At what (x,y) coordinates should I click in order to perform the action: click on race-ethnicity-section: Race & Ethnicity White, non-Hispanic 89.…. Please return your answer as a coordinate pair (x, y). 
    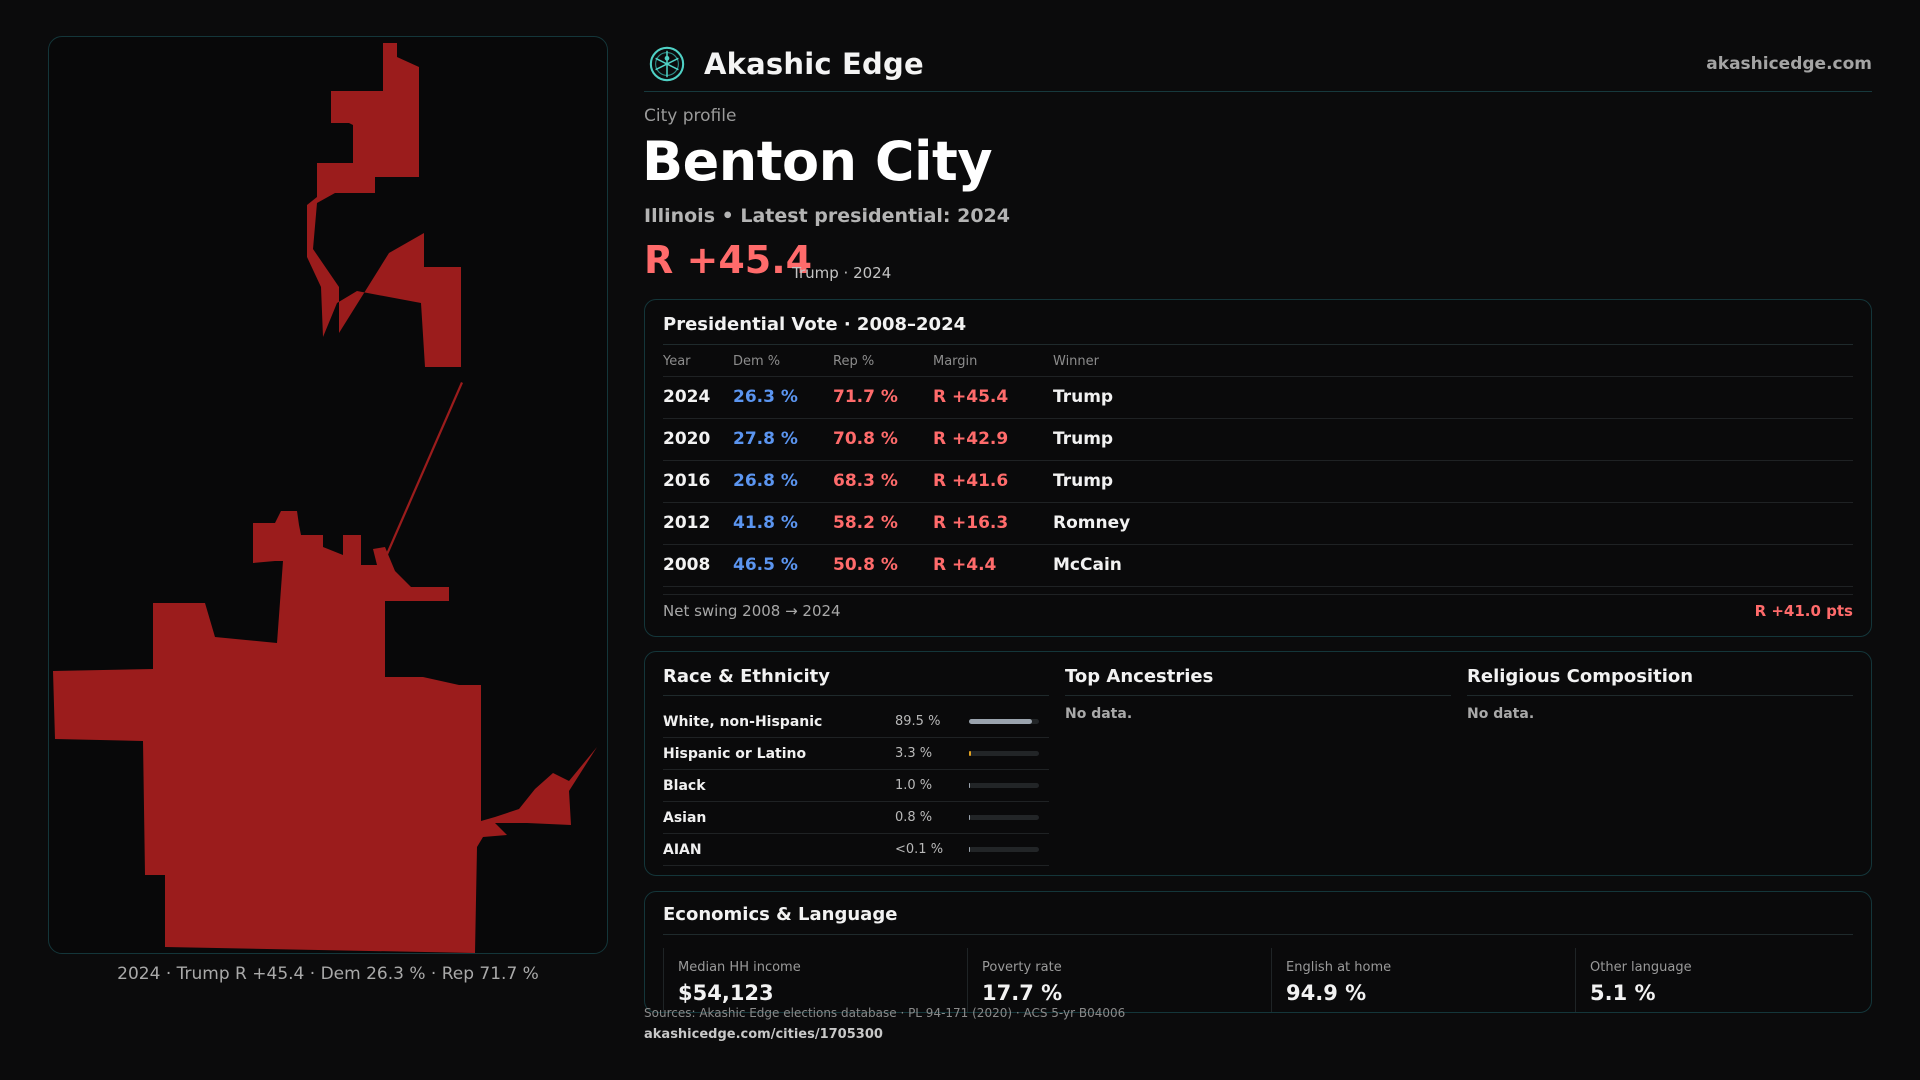
    Looking at the image, I should click on (856, 766).